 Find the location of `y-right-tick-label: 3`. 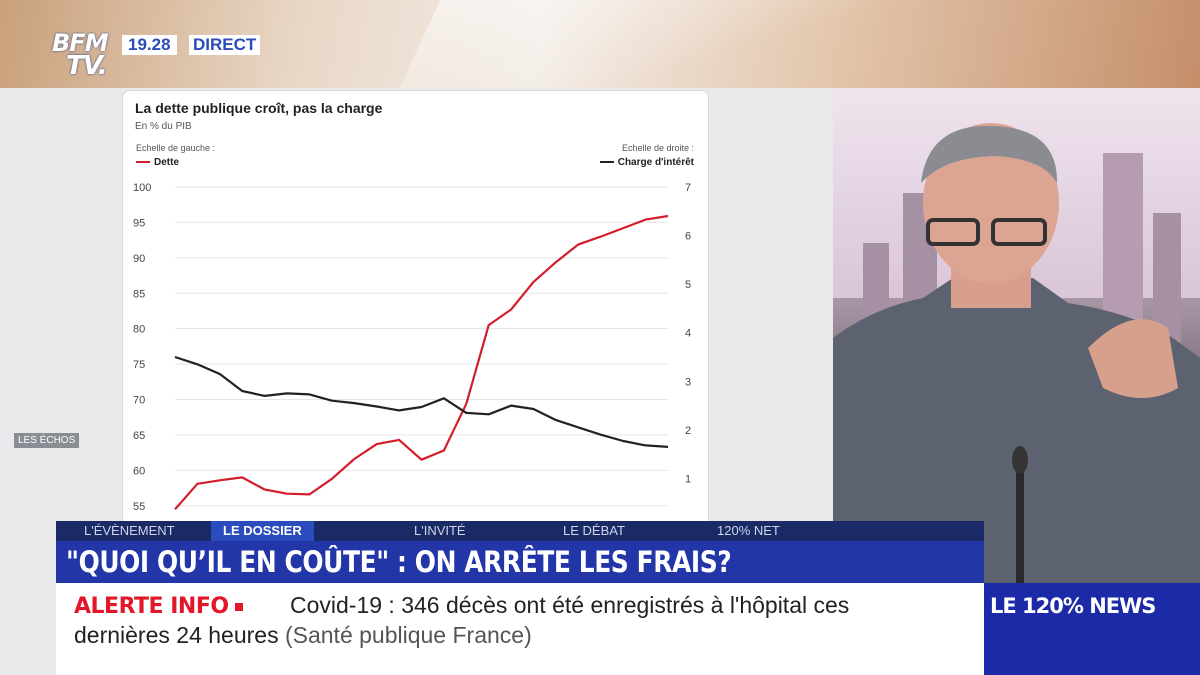

y-right-tick-label: 3 is located at coordinates (688, 382).